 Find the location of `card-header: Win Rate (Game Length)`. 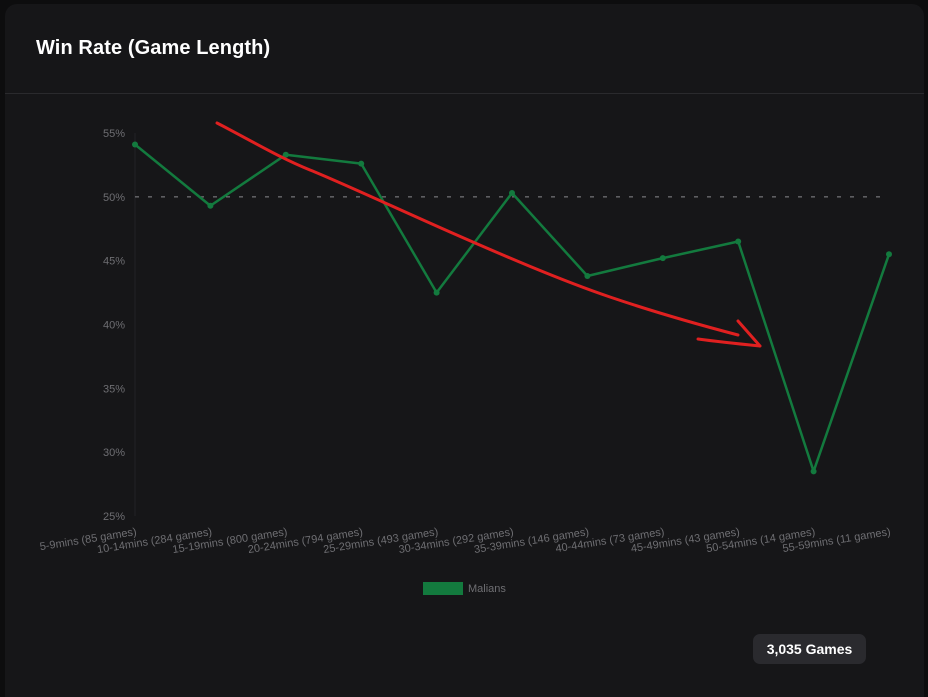

card-header: Win Rate (Game Length) is located at coordinates (464, 49).